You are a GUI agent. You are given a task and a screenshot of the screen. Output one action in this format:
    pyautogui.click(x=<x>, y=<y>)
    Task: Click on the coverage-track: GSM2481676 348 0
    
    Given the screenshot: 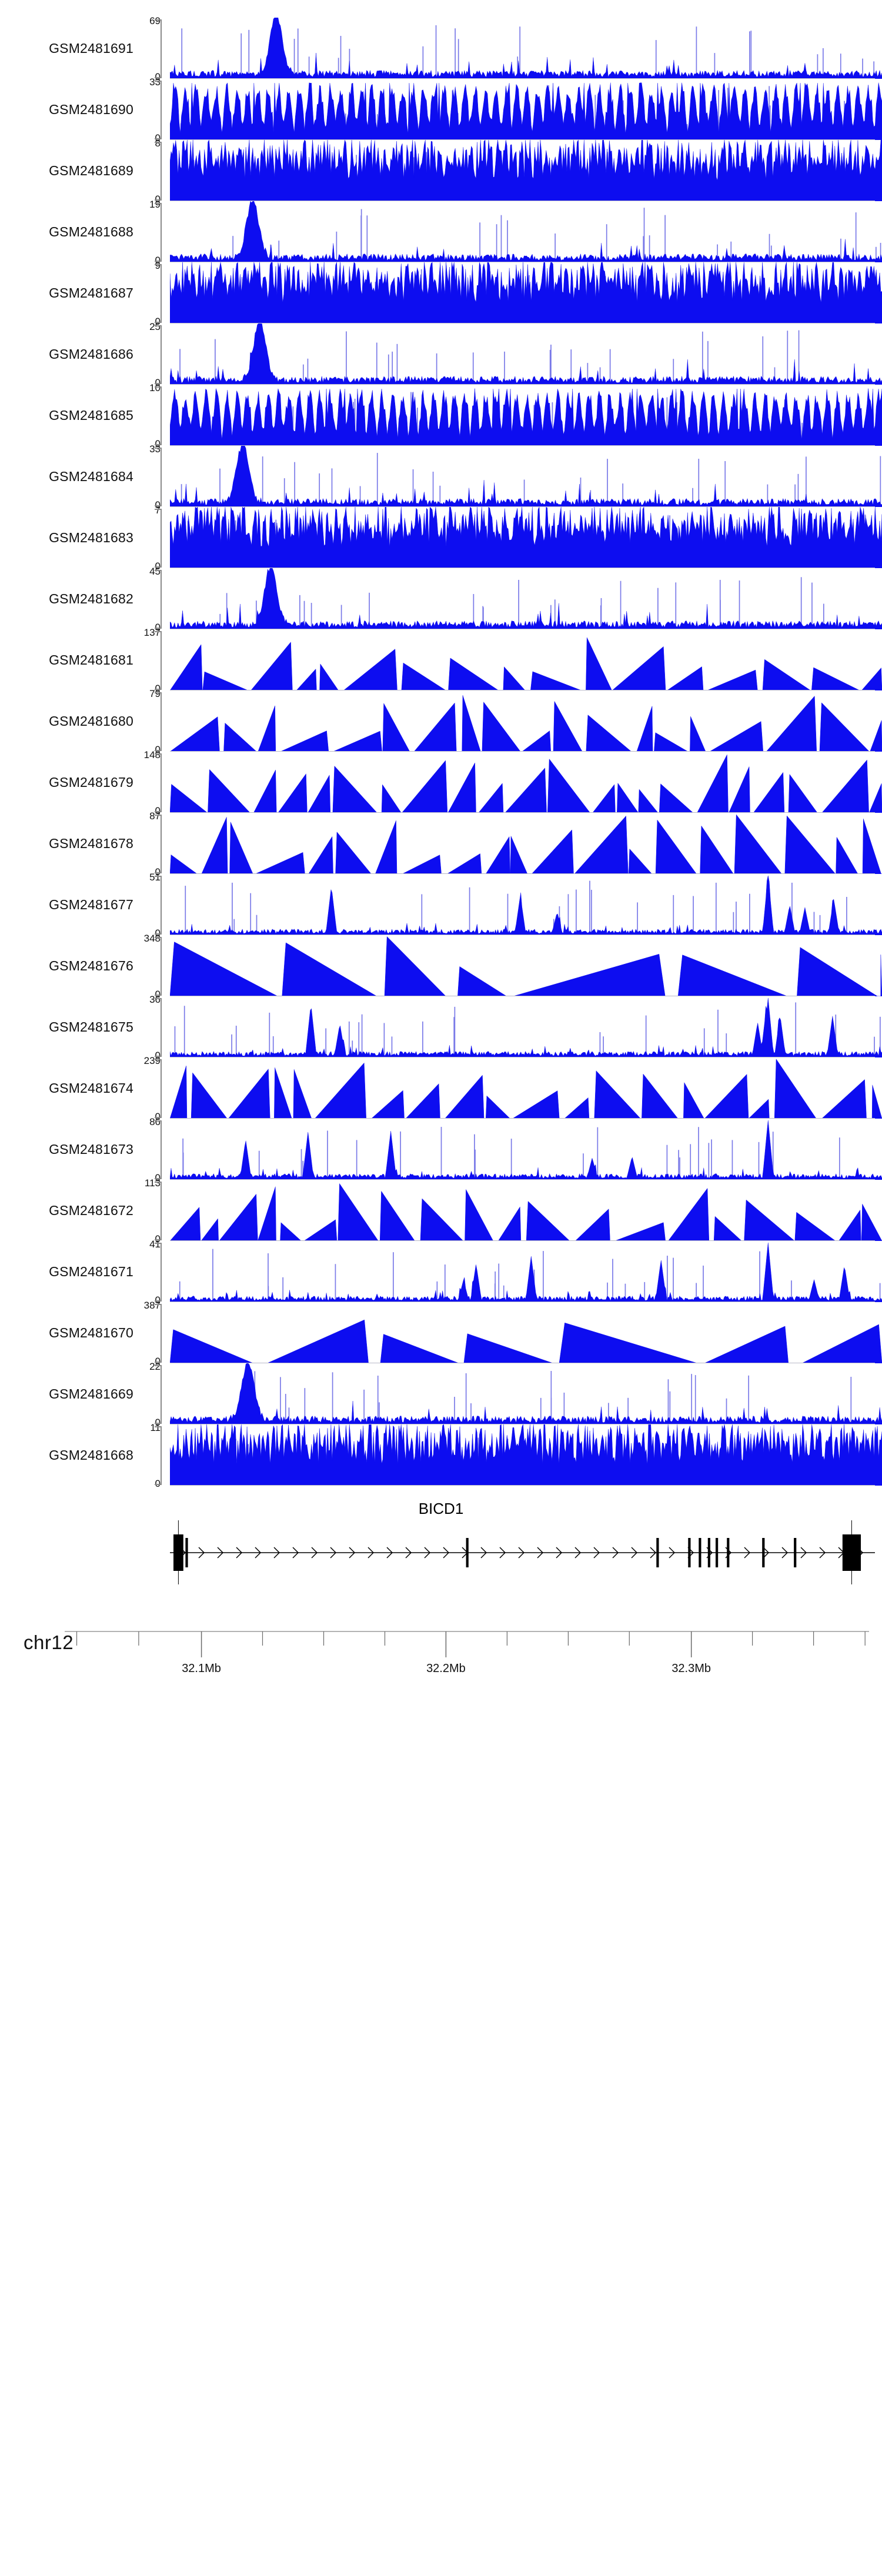 What is the action you would take?
    pyautogui.click(x=441, y=966)
    